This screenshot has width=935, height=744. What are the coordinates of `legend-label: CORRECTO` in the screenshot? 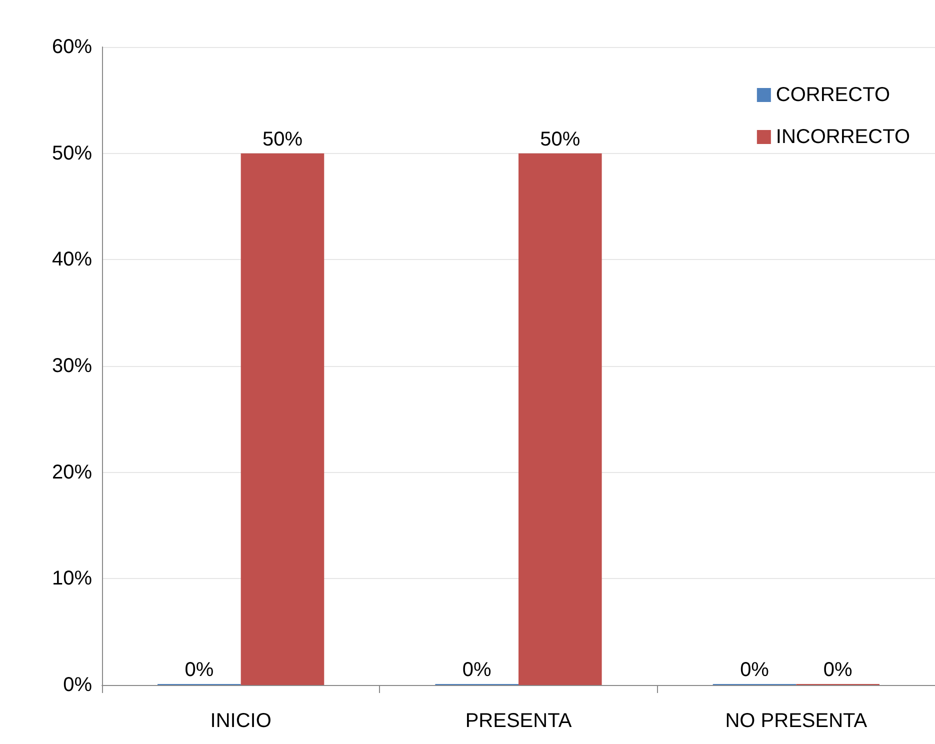 It's located at (833, 95).